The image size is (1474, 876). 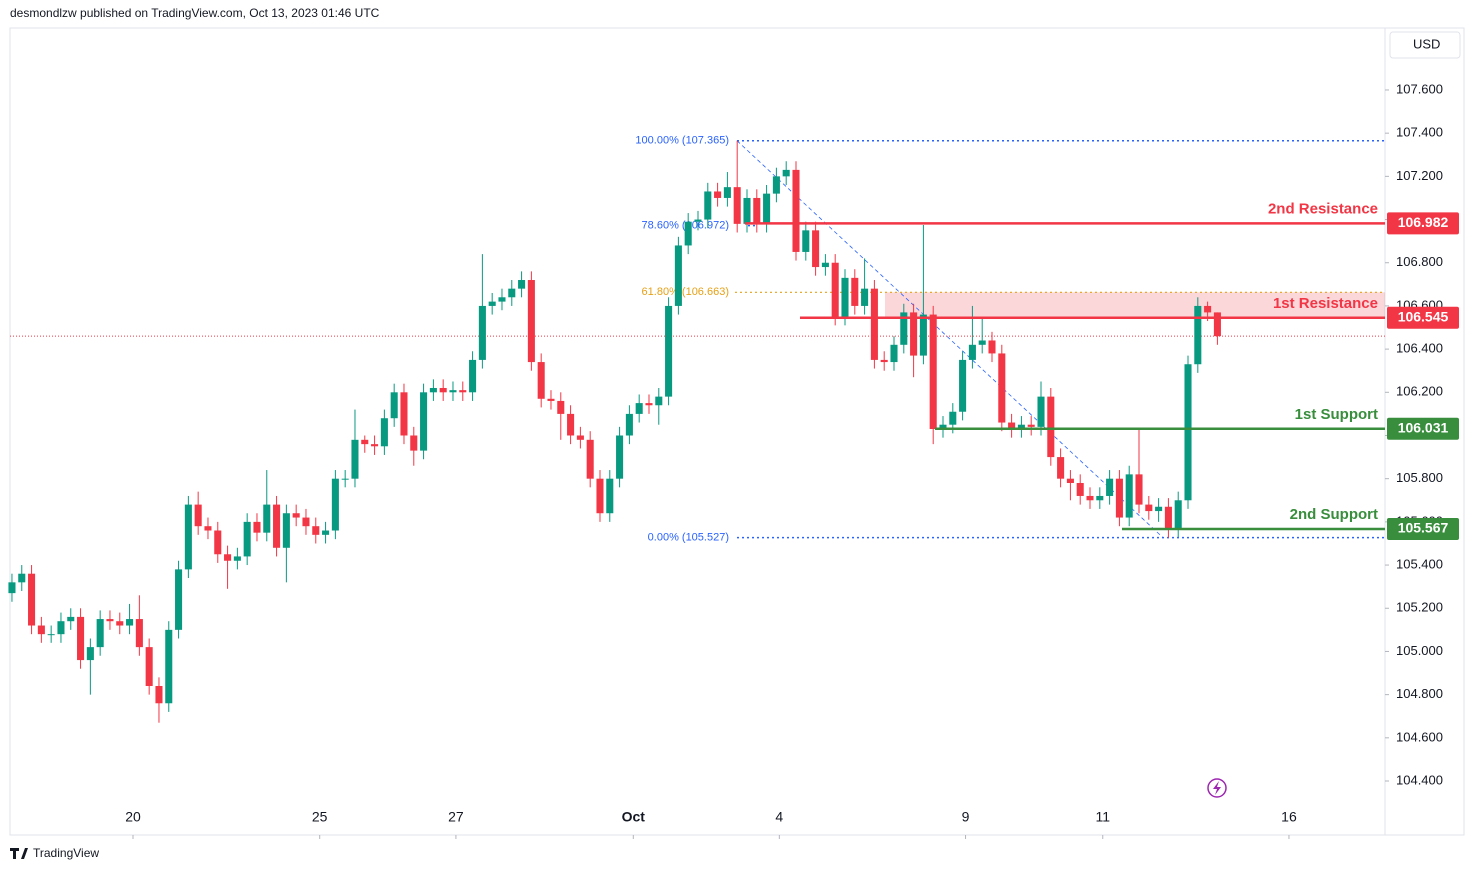 What do you see at coordinates (1419, 391) in the screenshot?
I see `y-tick-label: 106.200` at bounding box center [1419, 391].